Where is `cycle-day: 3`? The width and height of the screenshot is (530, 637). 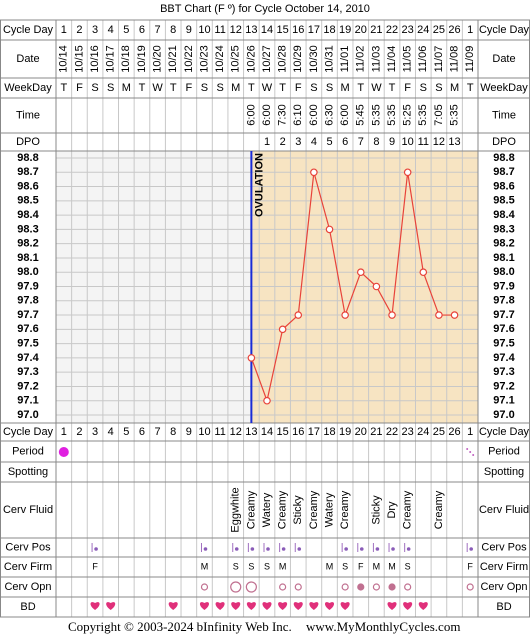
cycle-day: 3 is located at coordinates (95, 432).